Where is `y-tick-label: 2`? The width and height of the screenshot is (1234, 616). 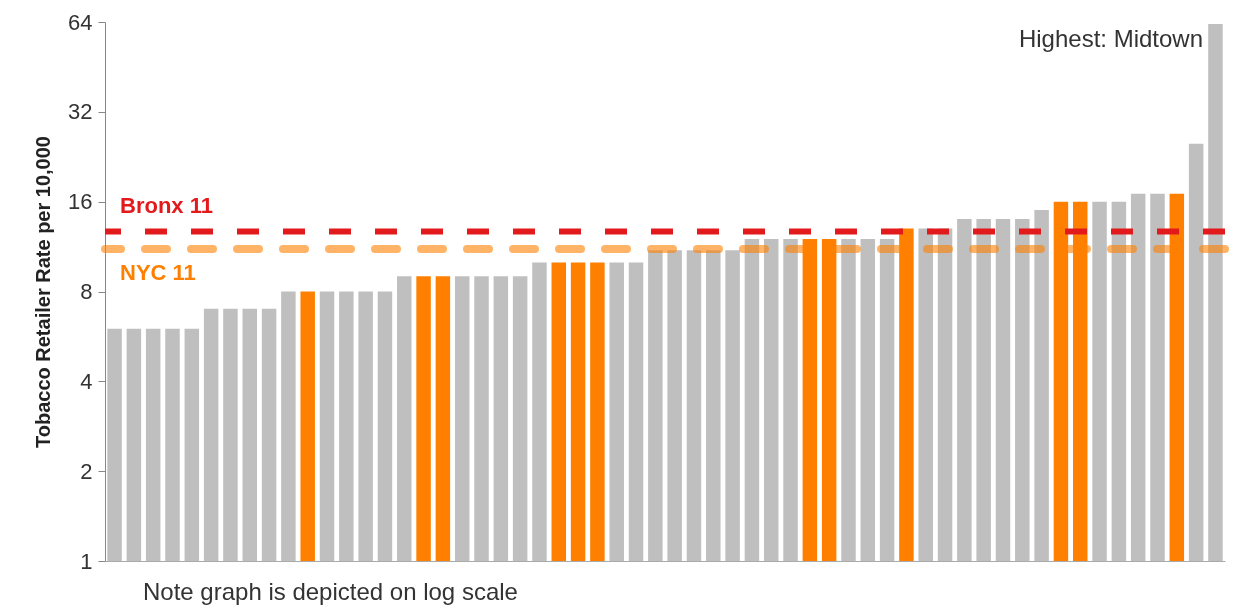 y-tick-label: 2 is located at coordinates (86, 471).